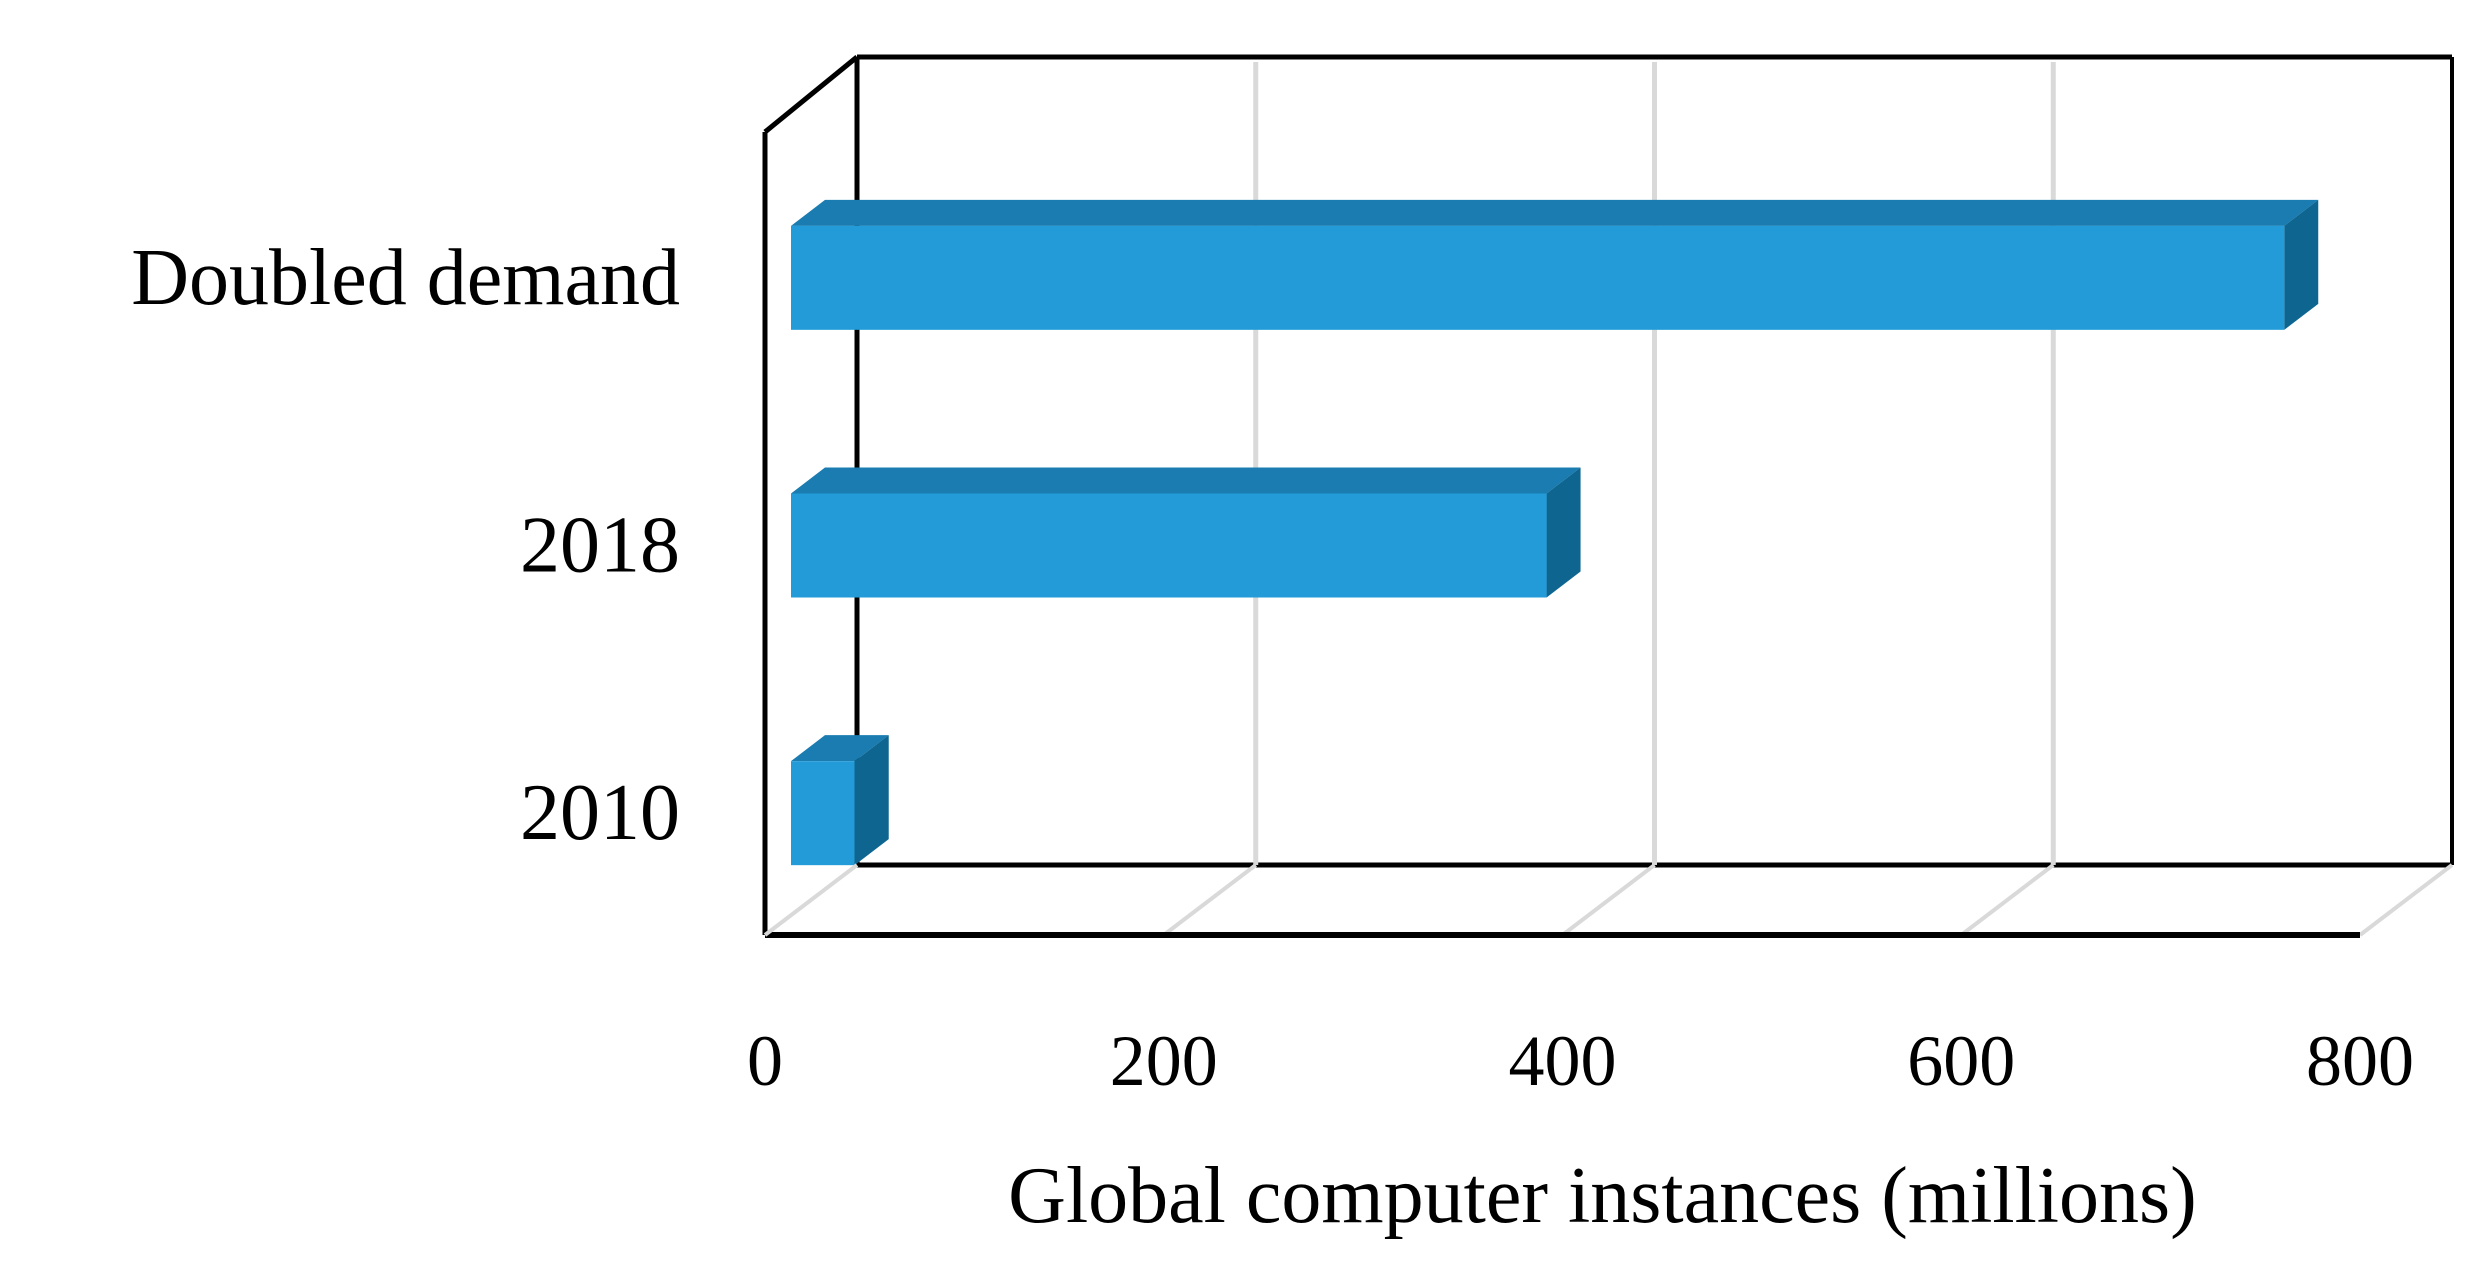 The height and width of the screenshot is (1268, 2476). I want to click on x-axis-title: Global computer instances (millions), so click(1602, 1196).